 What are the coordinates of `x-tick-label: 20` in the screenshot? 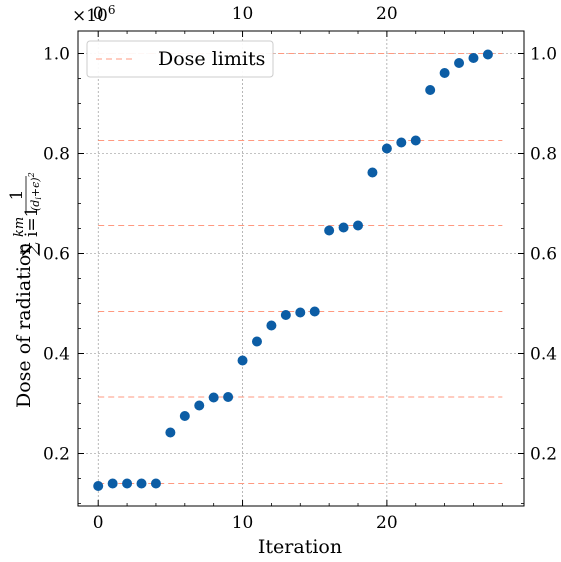 It's located at (387, 523).